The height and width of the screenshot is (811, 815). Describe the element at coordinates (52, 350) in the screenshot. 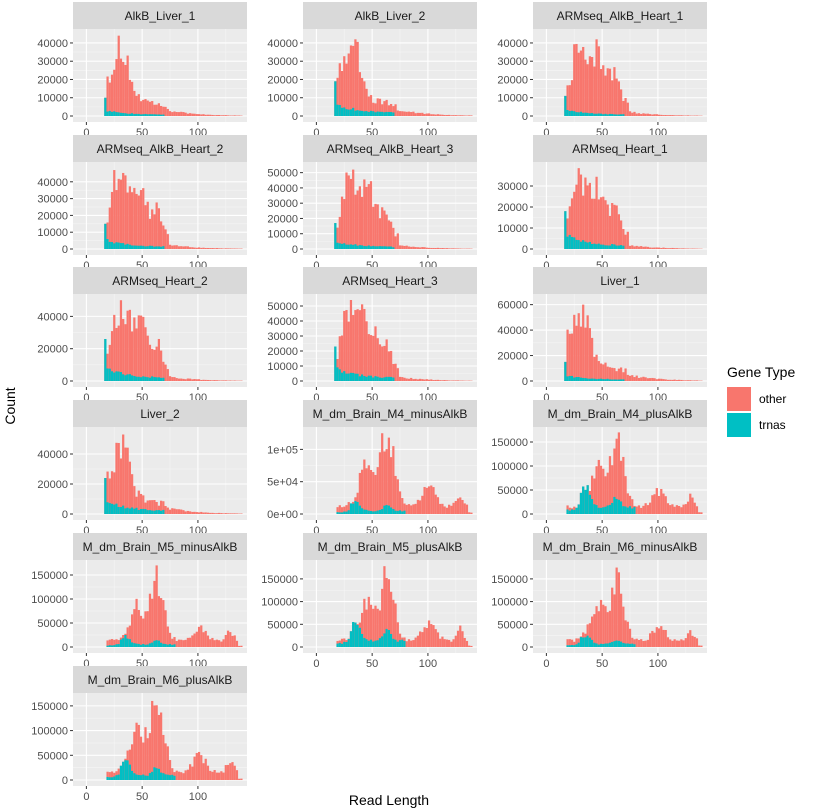

I see `y-tick-label: 20000` at that location.